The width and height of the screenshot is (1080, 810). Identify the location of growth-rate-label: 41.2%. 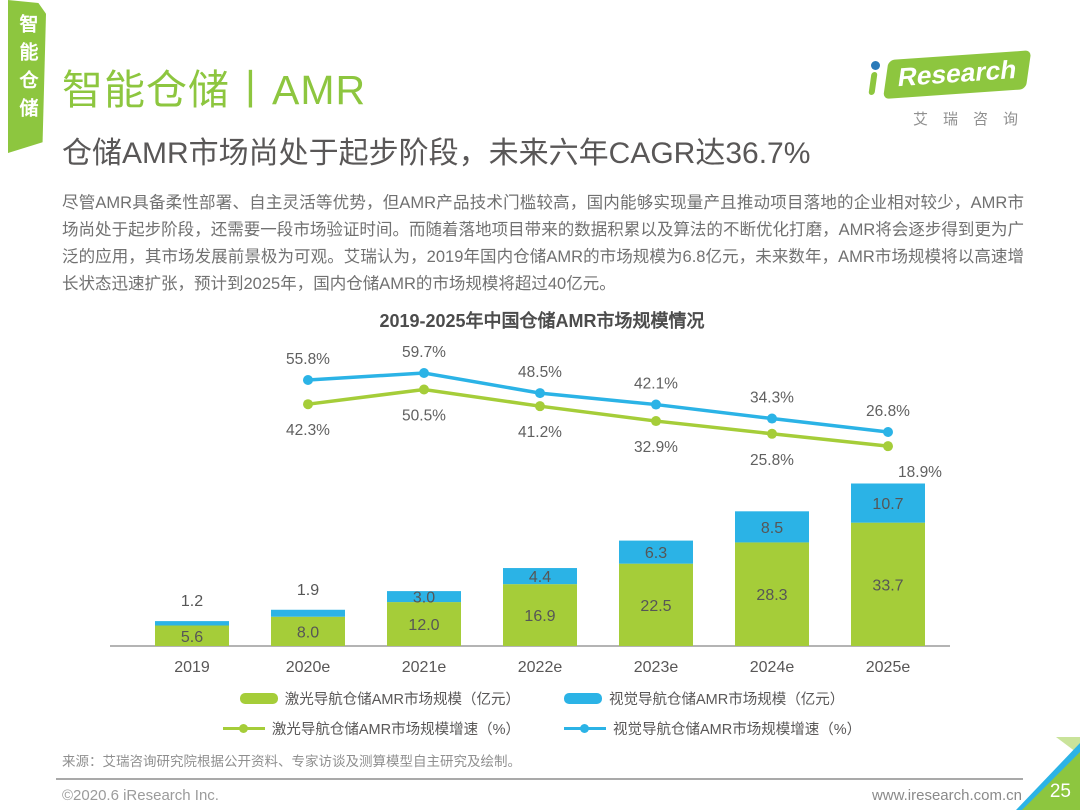
(540, 432).